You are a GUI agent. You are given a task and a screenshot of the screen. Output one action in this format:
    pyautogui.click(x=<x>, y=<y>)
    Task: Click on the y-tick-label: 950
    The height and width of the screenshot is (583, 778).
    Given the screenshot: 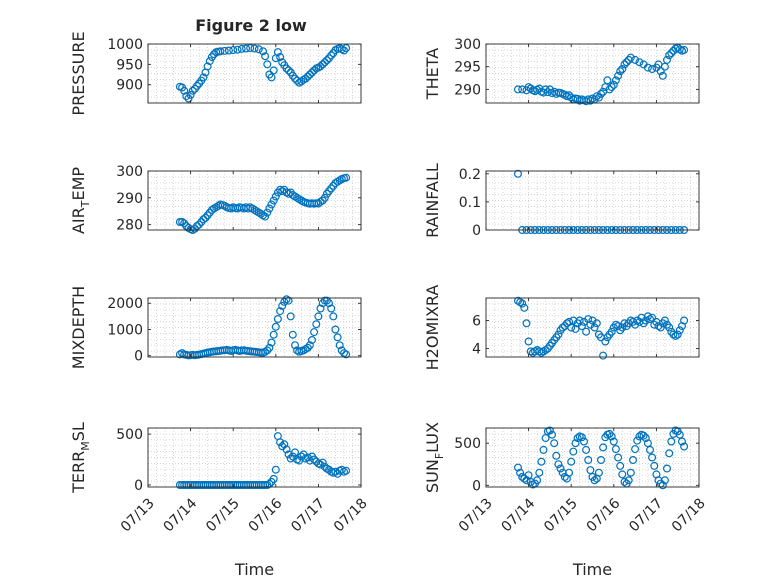 What is the action you would take?
    pyautogui.click(x=129, y=65)
    